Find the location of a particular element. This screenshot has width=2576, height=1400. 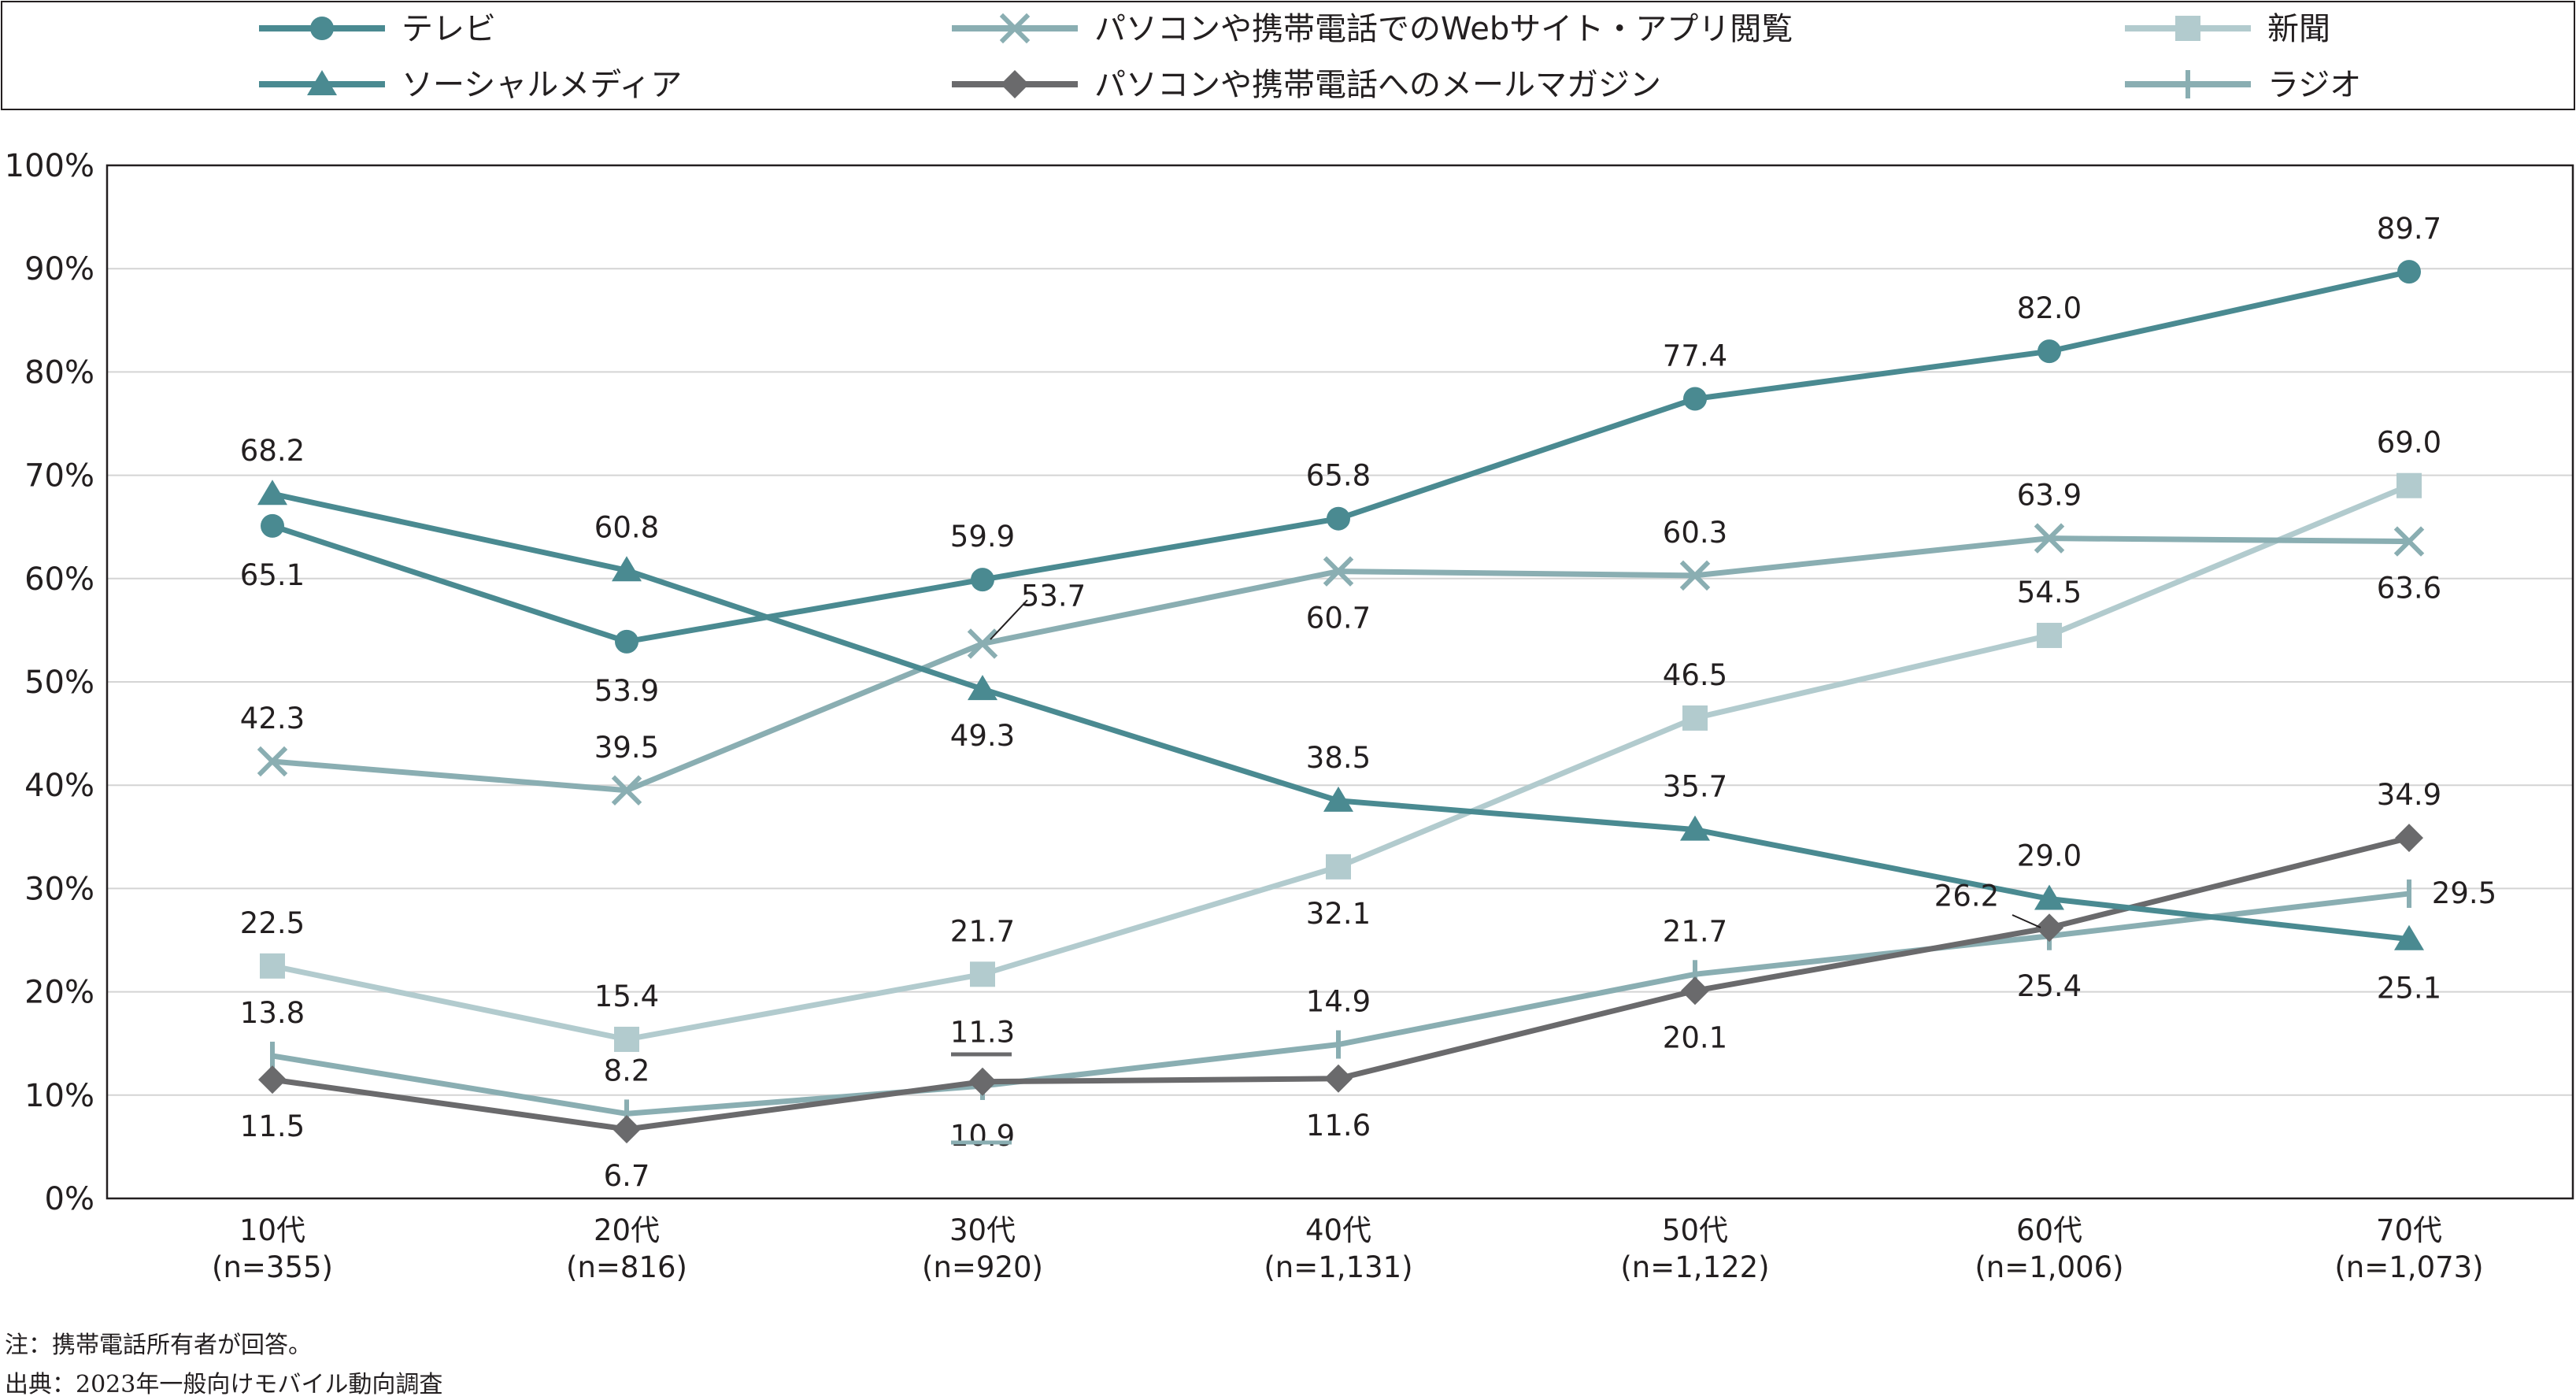

data-label: 49.3 is located at coordinates (982, 736).